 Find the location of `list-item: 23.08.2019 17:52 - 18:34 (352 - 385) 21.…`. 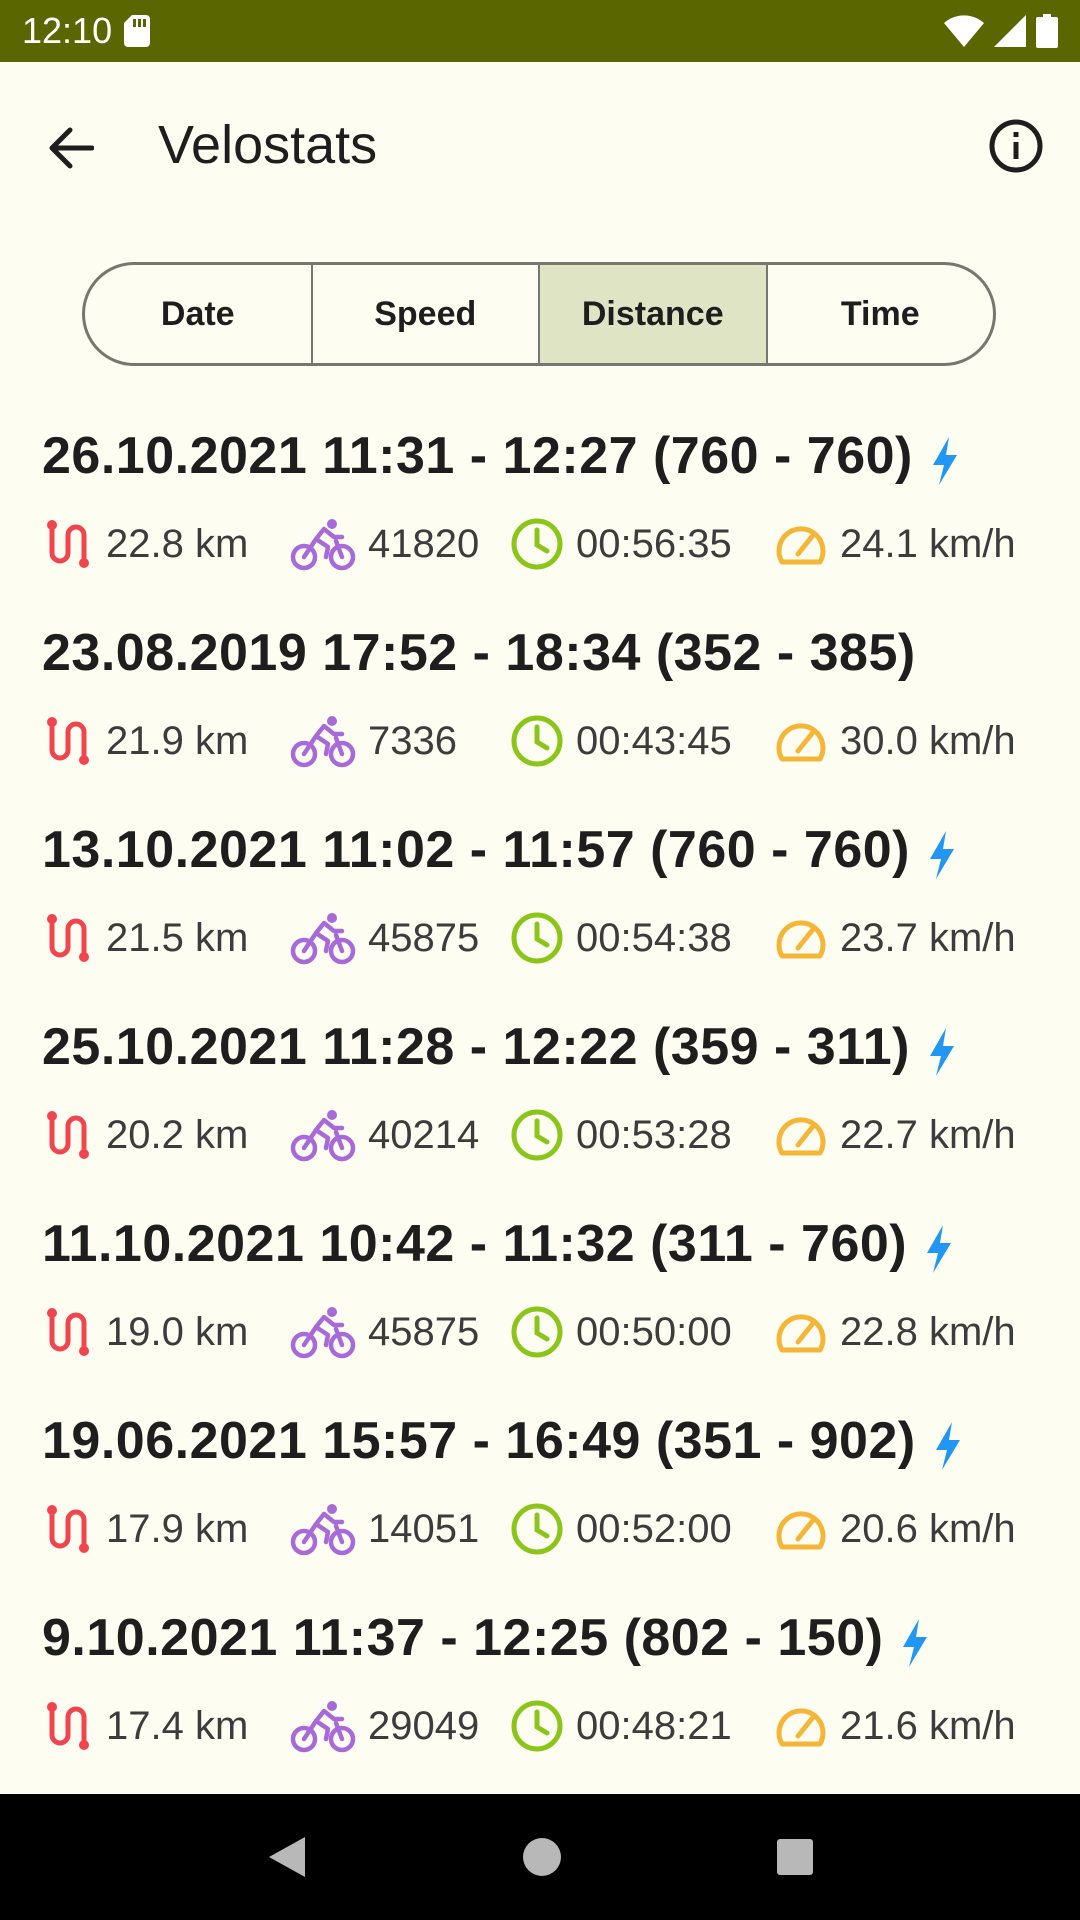

list-item: 23.08.2019 17:52 - 18:34 (352 - 385) 21.… is located at coordinates (540, 695).